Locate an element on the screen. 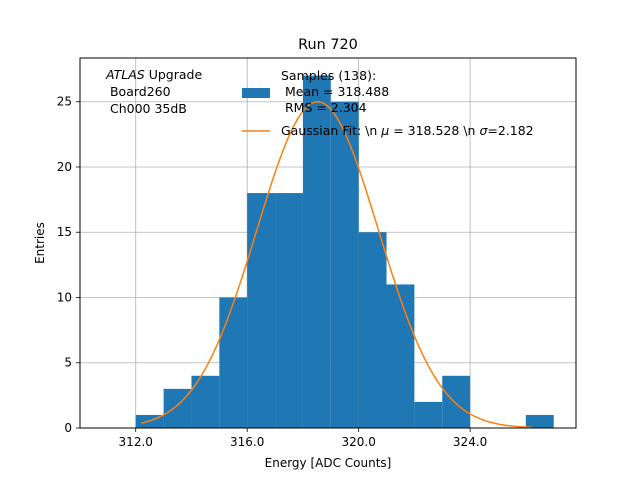  legend-fit-mu-value: = 318.528 \n is located at coordinates (434, 130).